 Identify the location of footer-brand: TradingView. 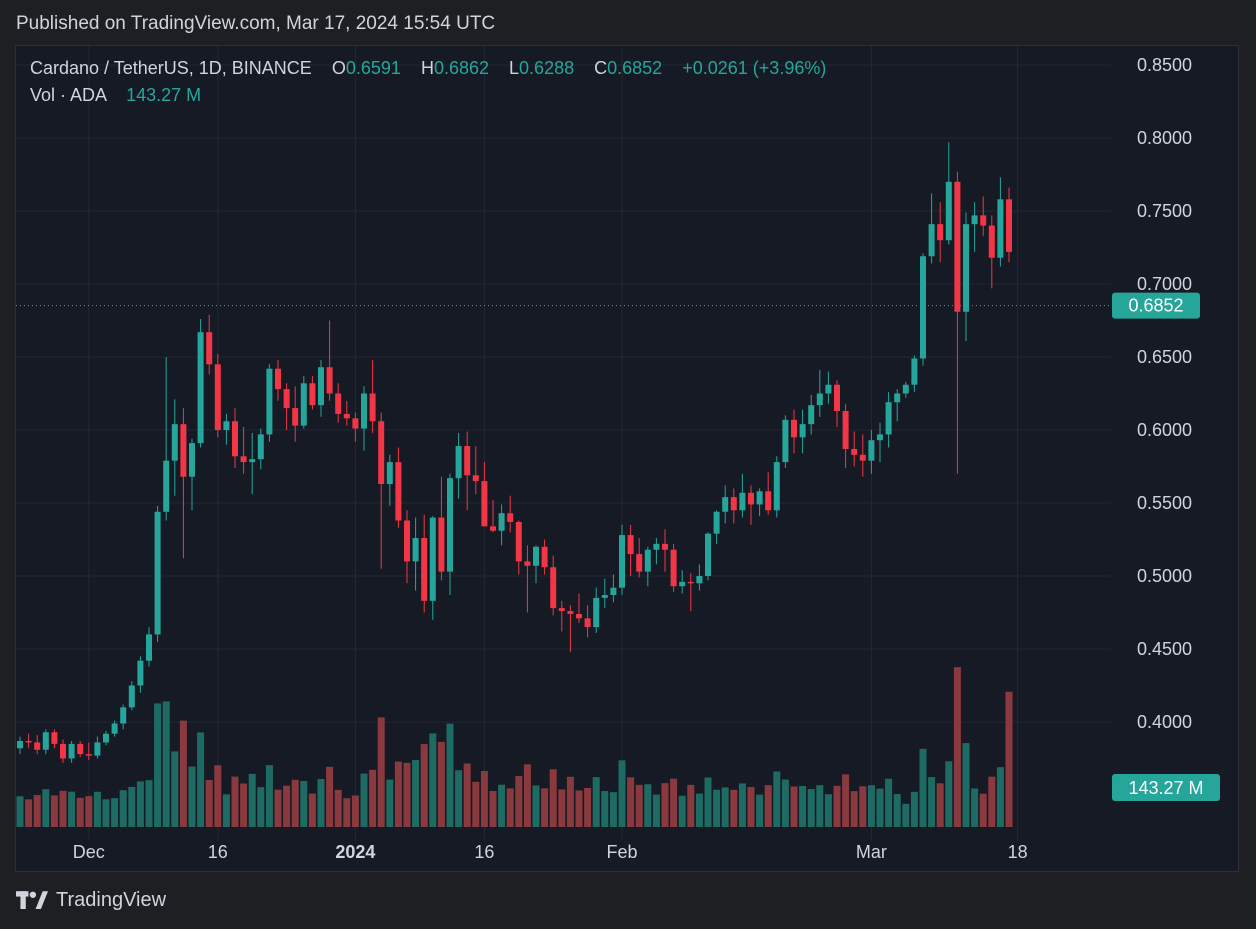
(91, 900).